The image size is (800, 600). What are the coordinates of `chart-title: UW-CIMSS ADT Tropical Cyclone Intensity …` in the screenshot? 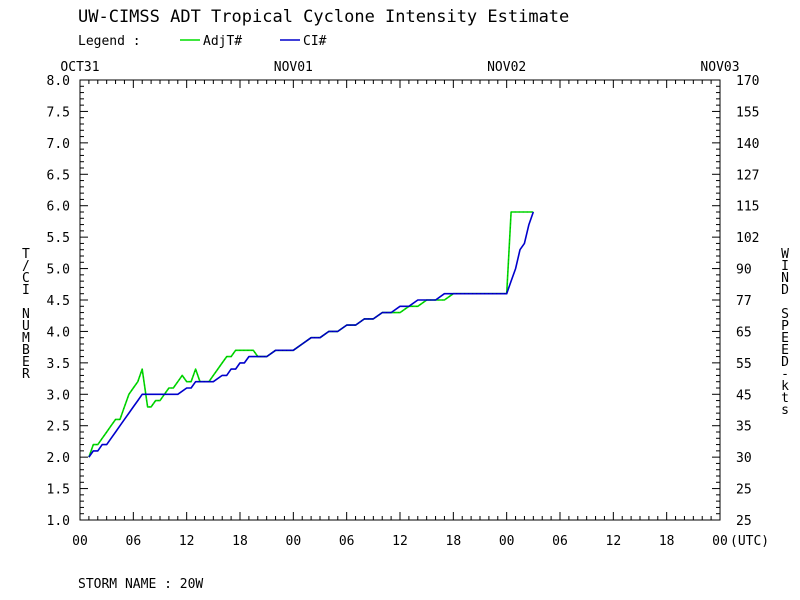 It's located at (323, 17).